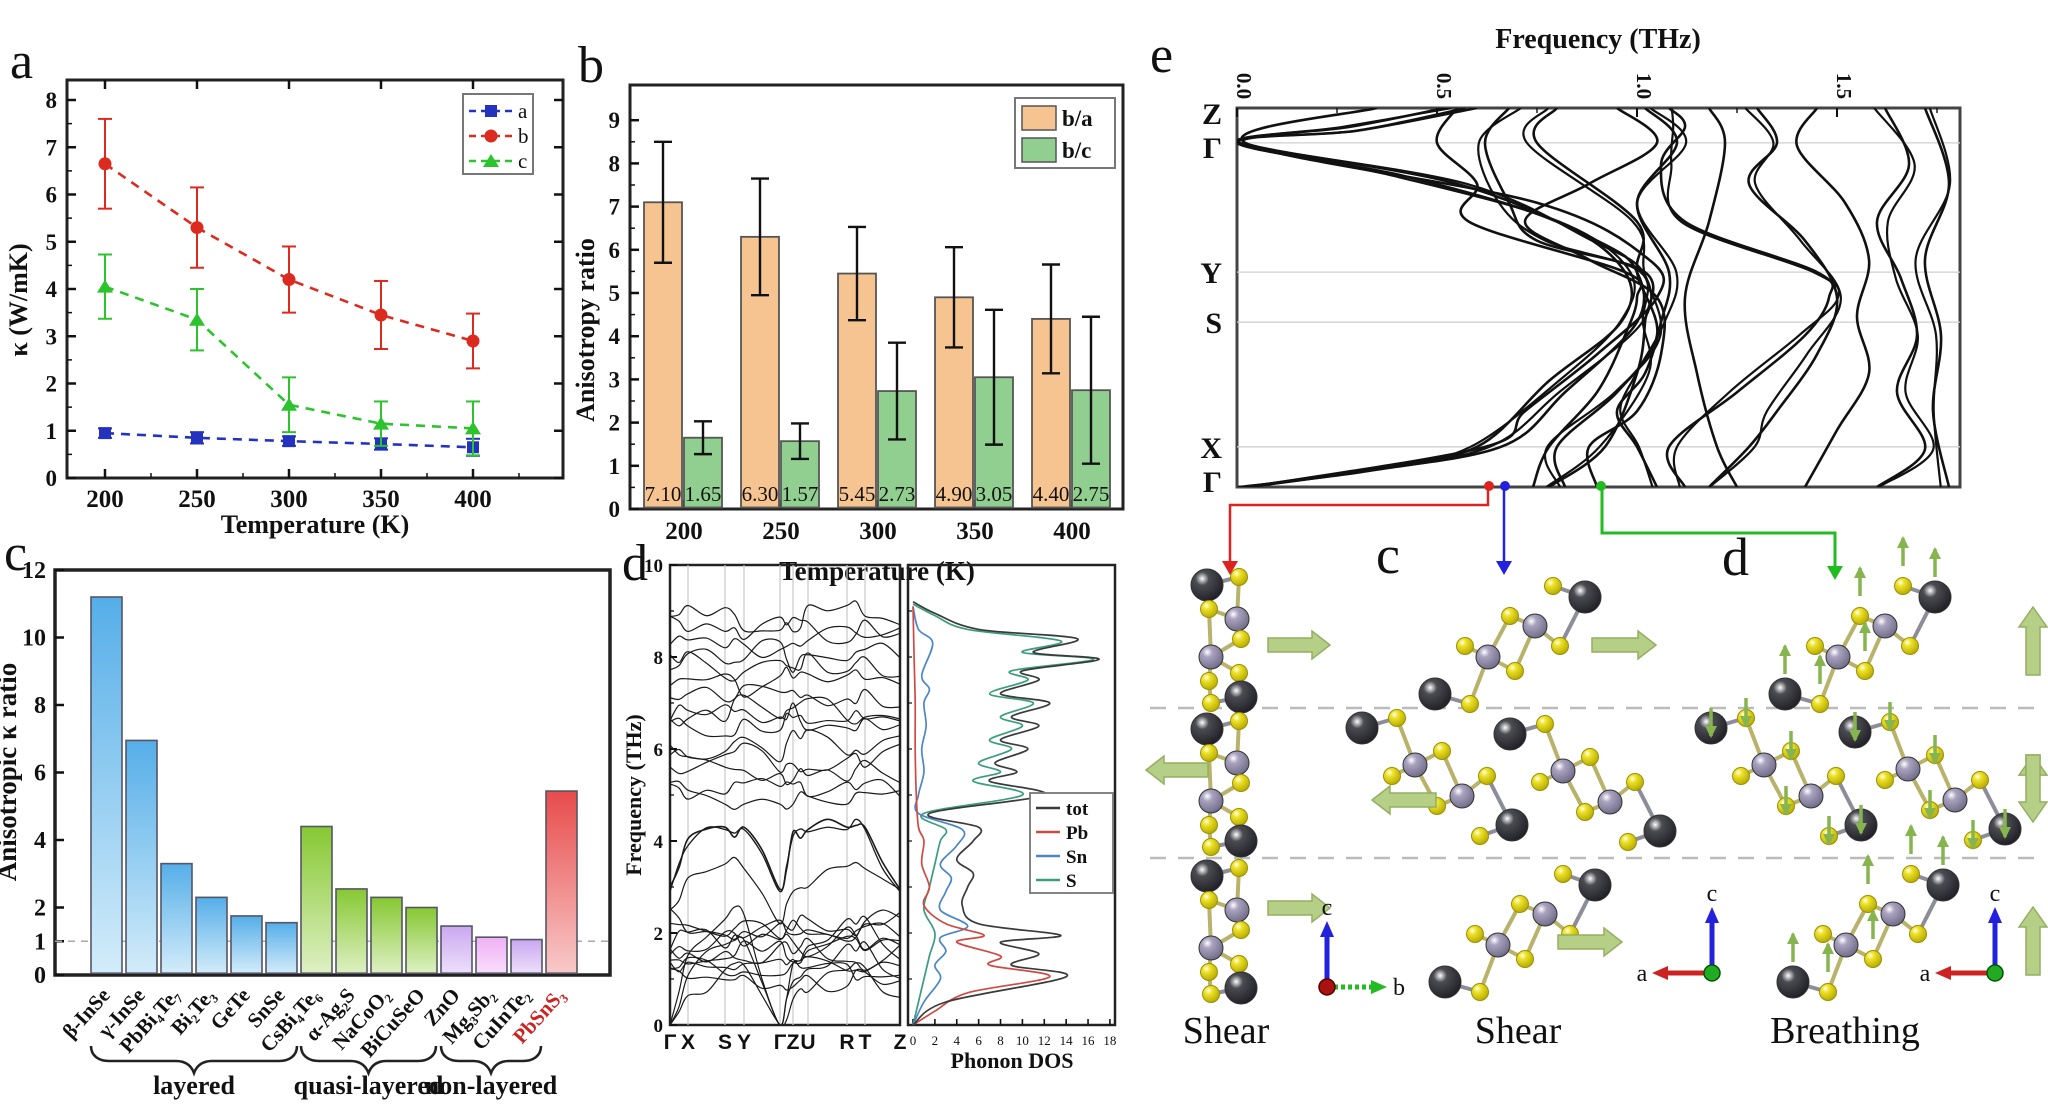 Image resolution: width=2048 pixels, height=1109 pixels. What do you see at coordinates (1712, 915) in the screenshot?
I see `gizmo-c-arrowhead` at bounding box center [1712, 915].